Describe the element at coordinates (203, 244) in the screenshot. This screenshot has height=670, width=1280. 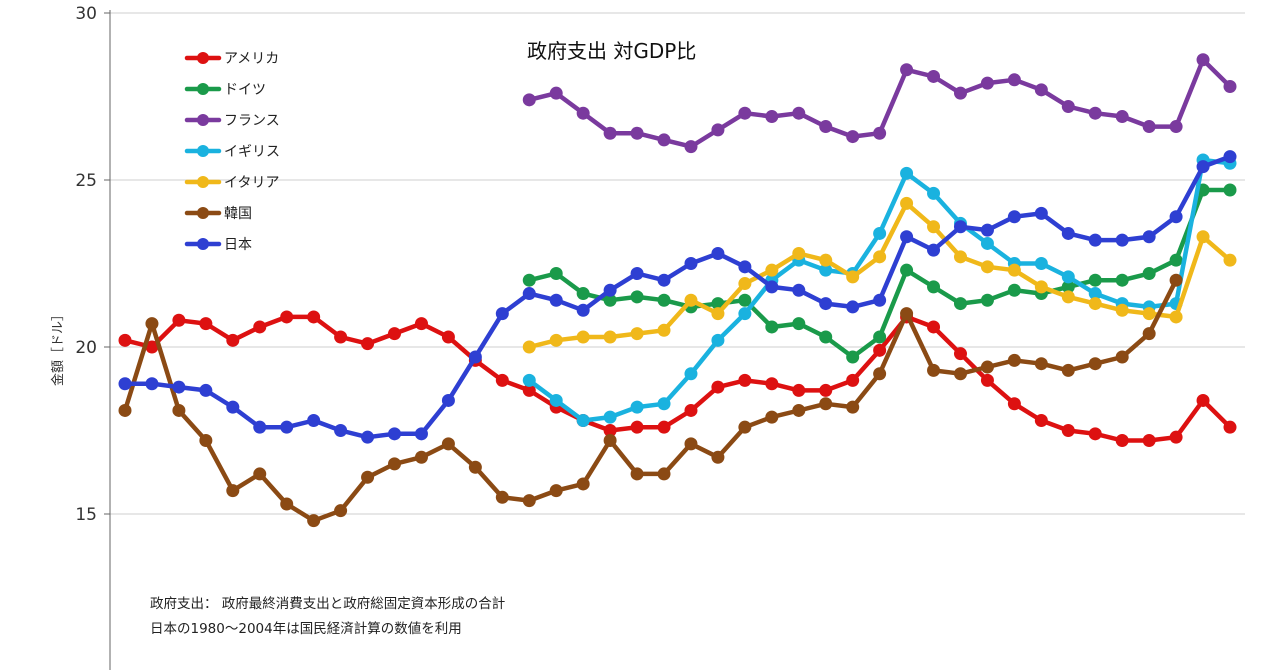
I see `legend-swatch-marker` at that location.